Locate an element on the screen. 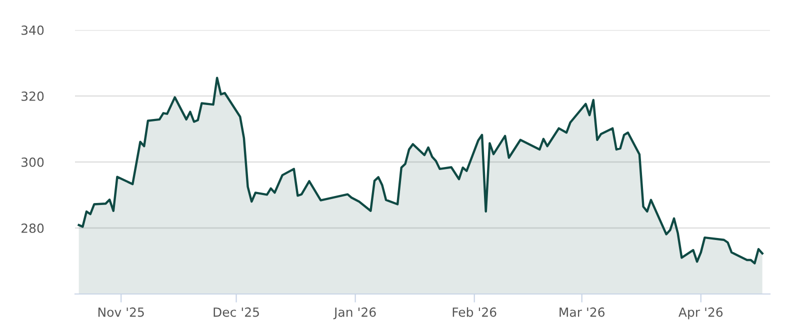 The image size is (800, 324). x-tick-label: Nov '25 is located at coordinates (121, 312).